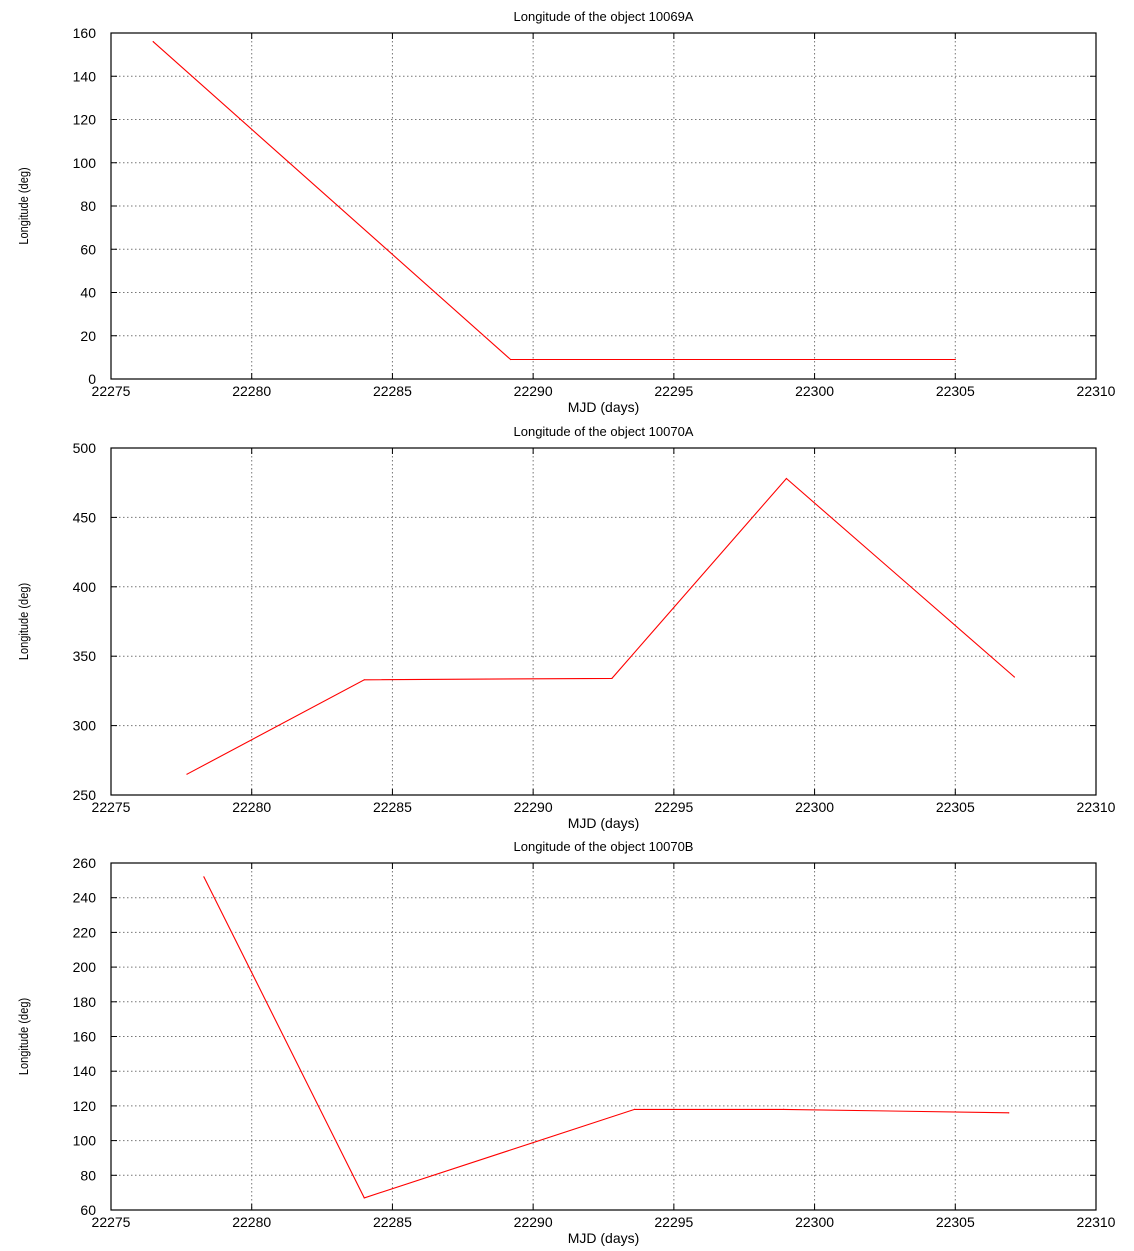  I want to click on y-tick-label: 350, so click(85, 656).